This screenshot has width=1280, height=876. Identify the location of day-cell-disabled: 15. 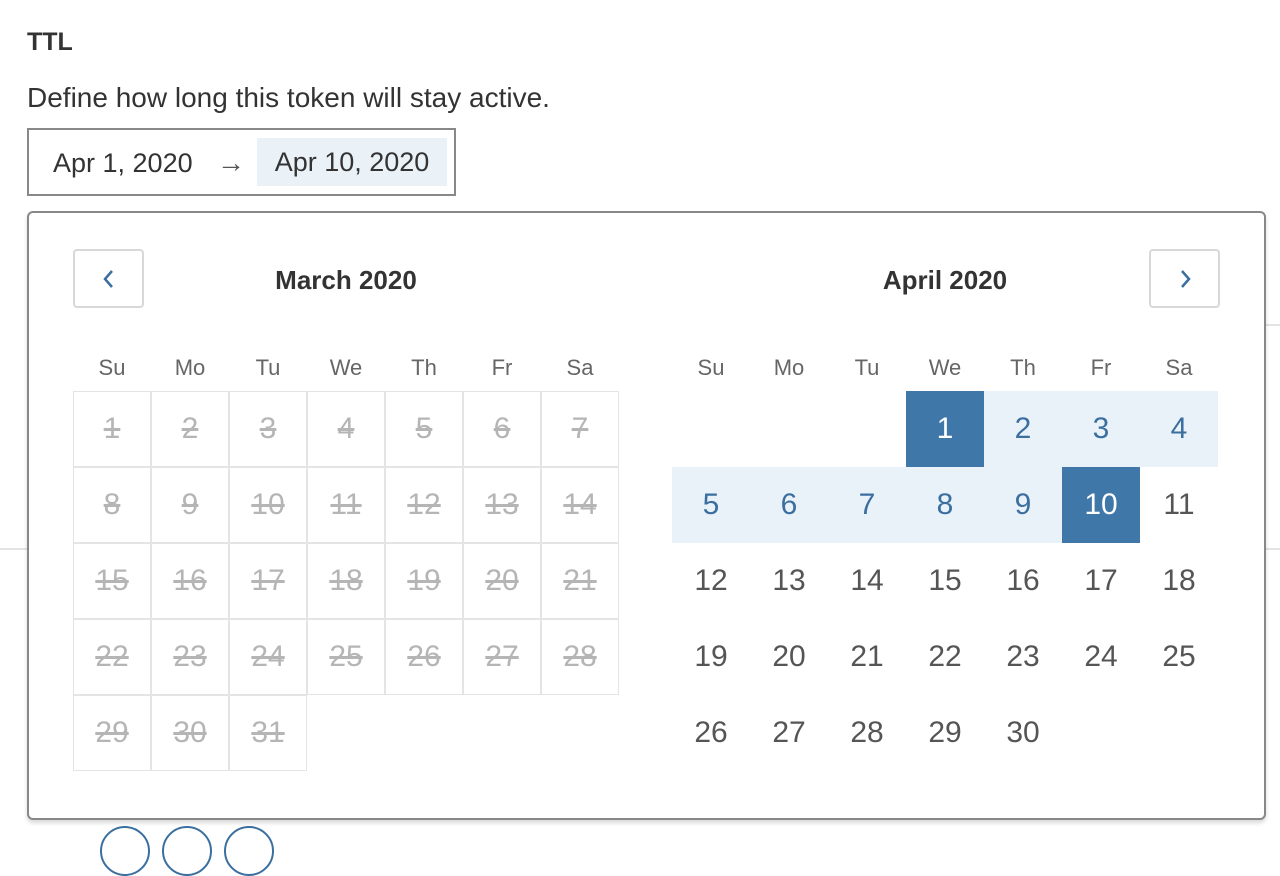
(112, 581).